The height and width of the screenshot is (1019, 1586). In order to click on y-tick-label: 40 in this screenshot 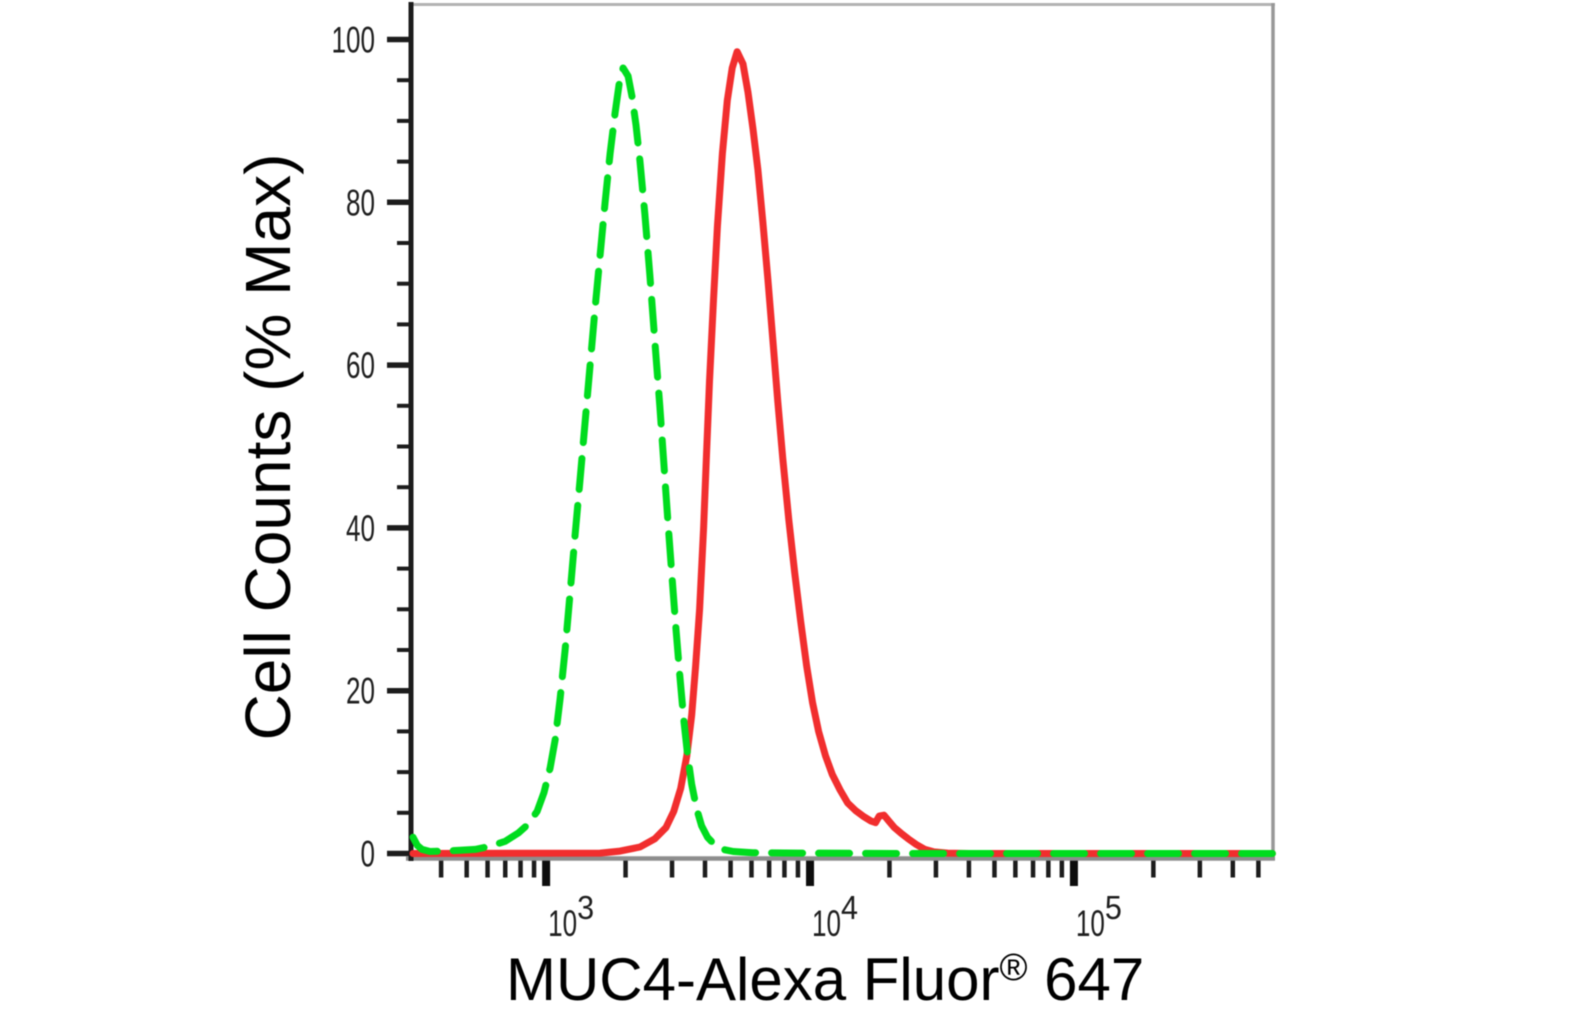, I will do `click(360, 528)`.